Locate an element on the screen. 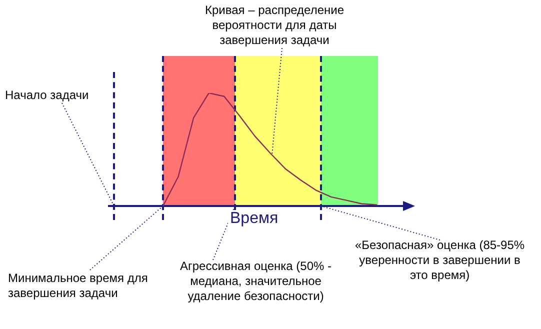 This screenshot has height=329, width=541. text: Минимальное время для завершения задачи is located at coordinates (78, 286).